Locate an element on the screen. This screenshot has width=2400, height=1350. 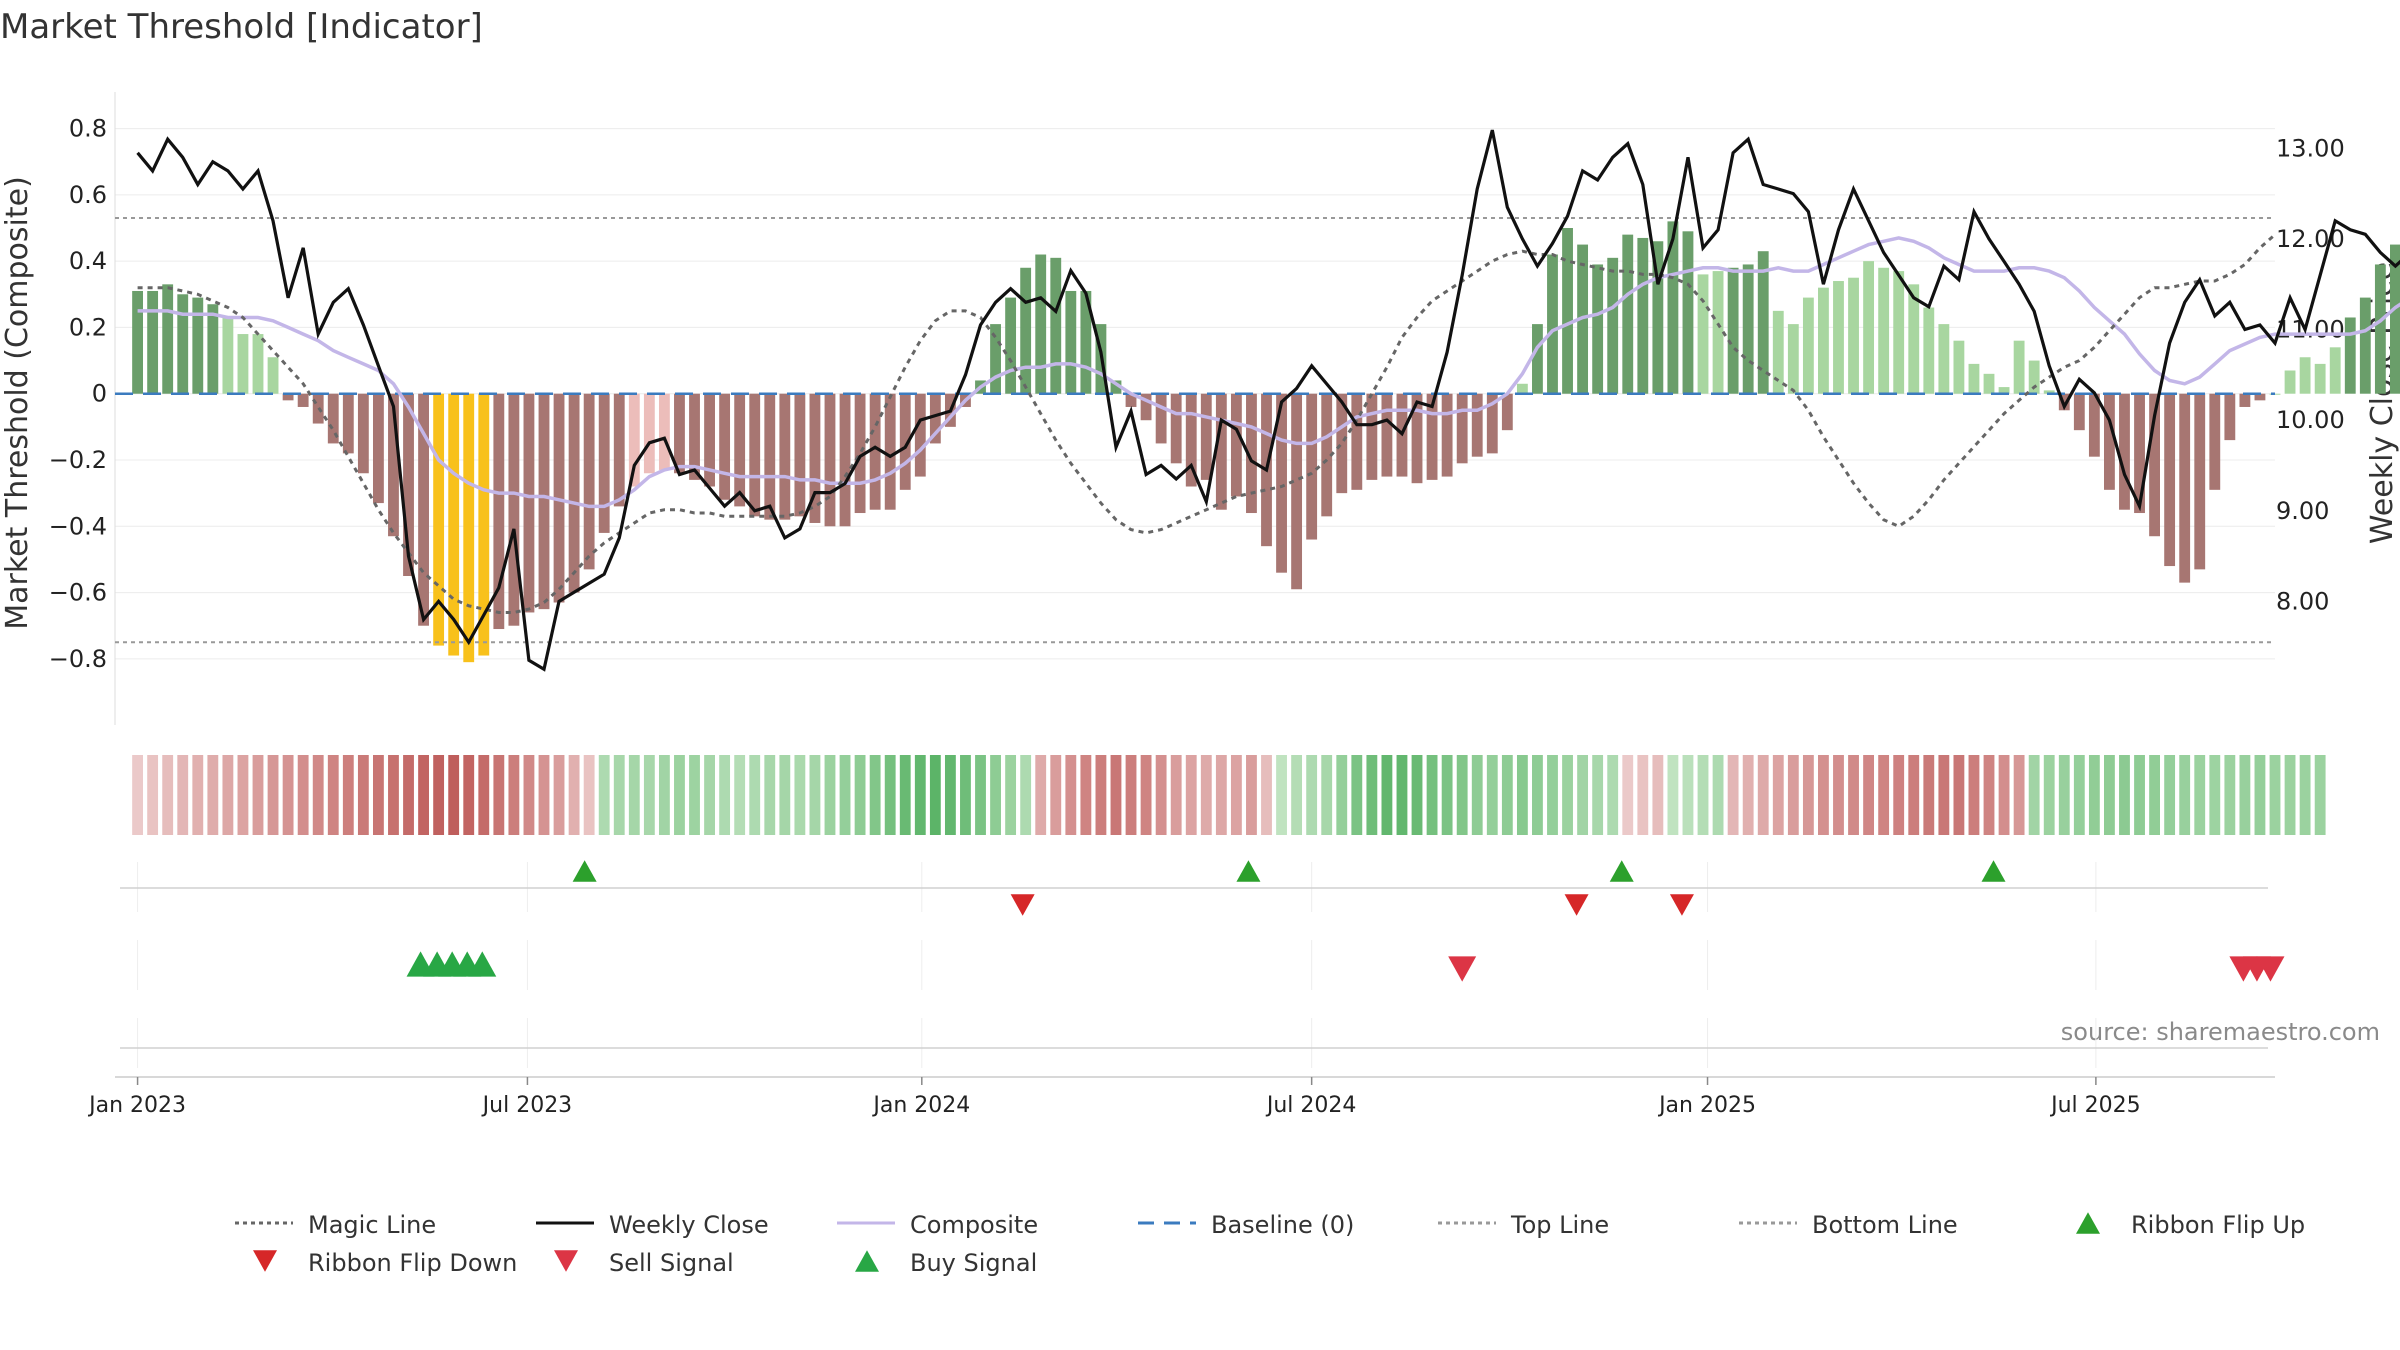
legend-label: Composite is located at coordinates (974, 1225).